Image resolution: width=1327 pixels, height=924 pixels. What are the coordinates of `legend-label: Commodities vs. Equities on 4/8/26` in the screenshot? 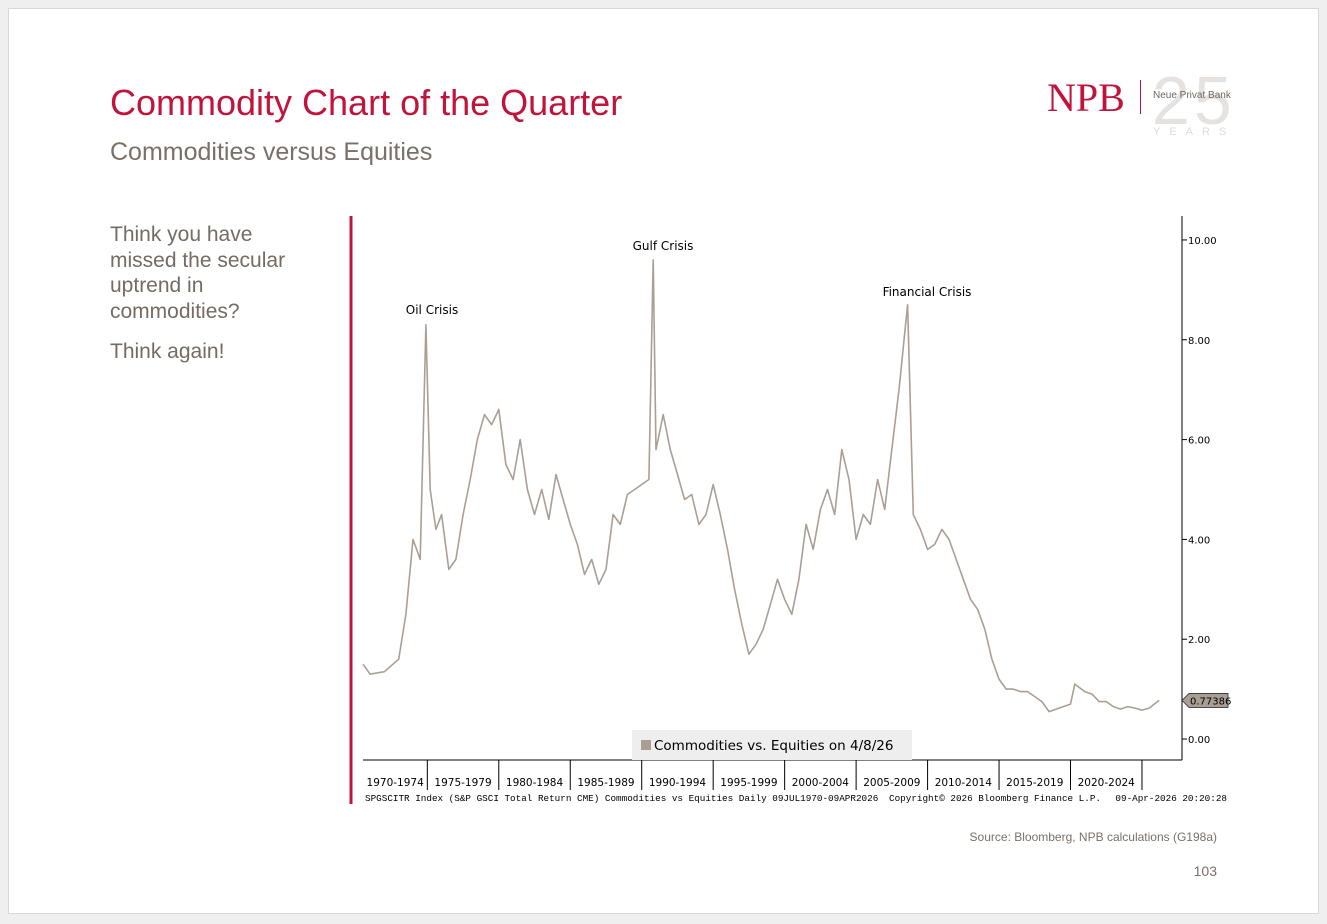 It's located at (774, 746).